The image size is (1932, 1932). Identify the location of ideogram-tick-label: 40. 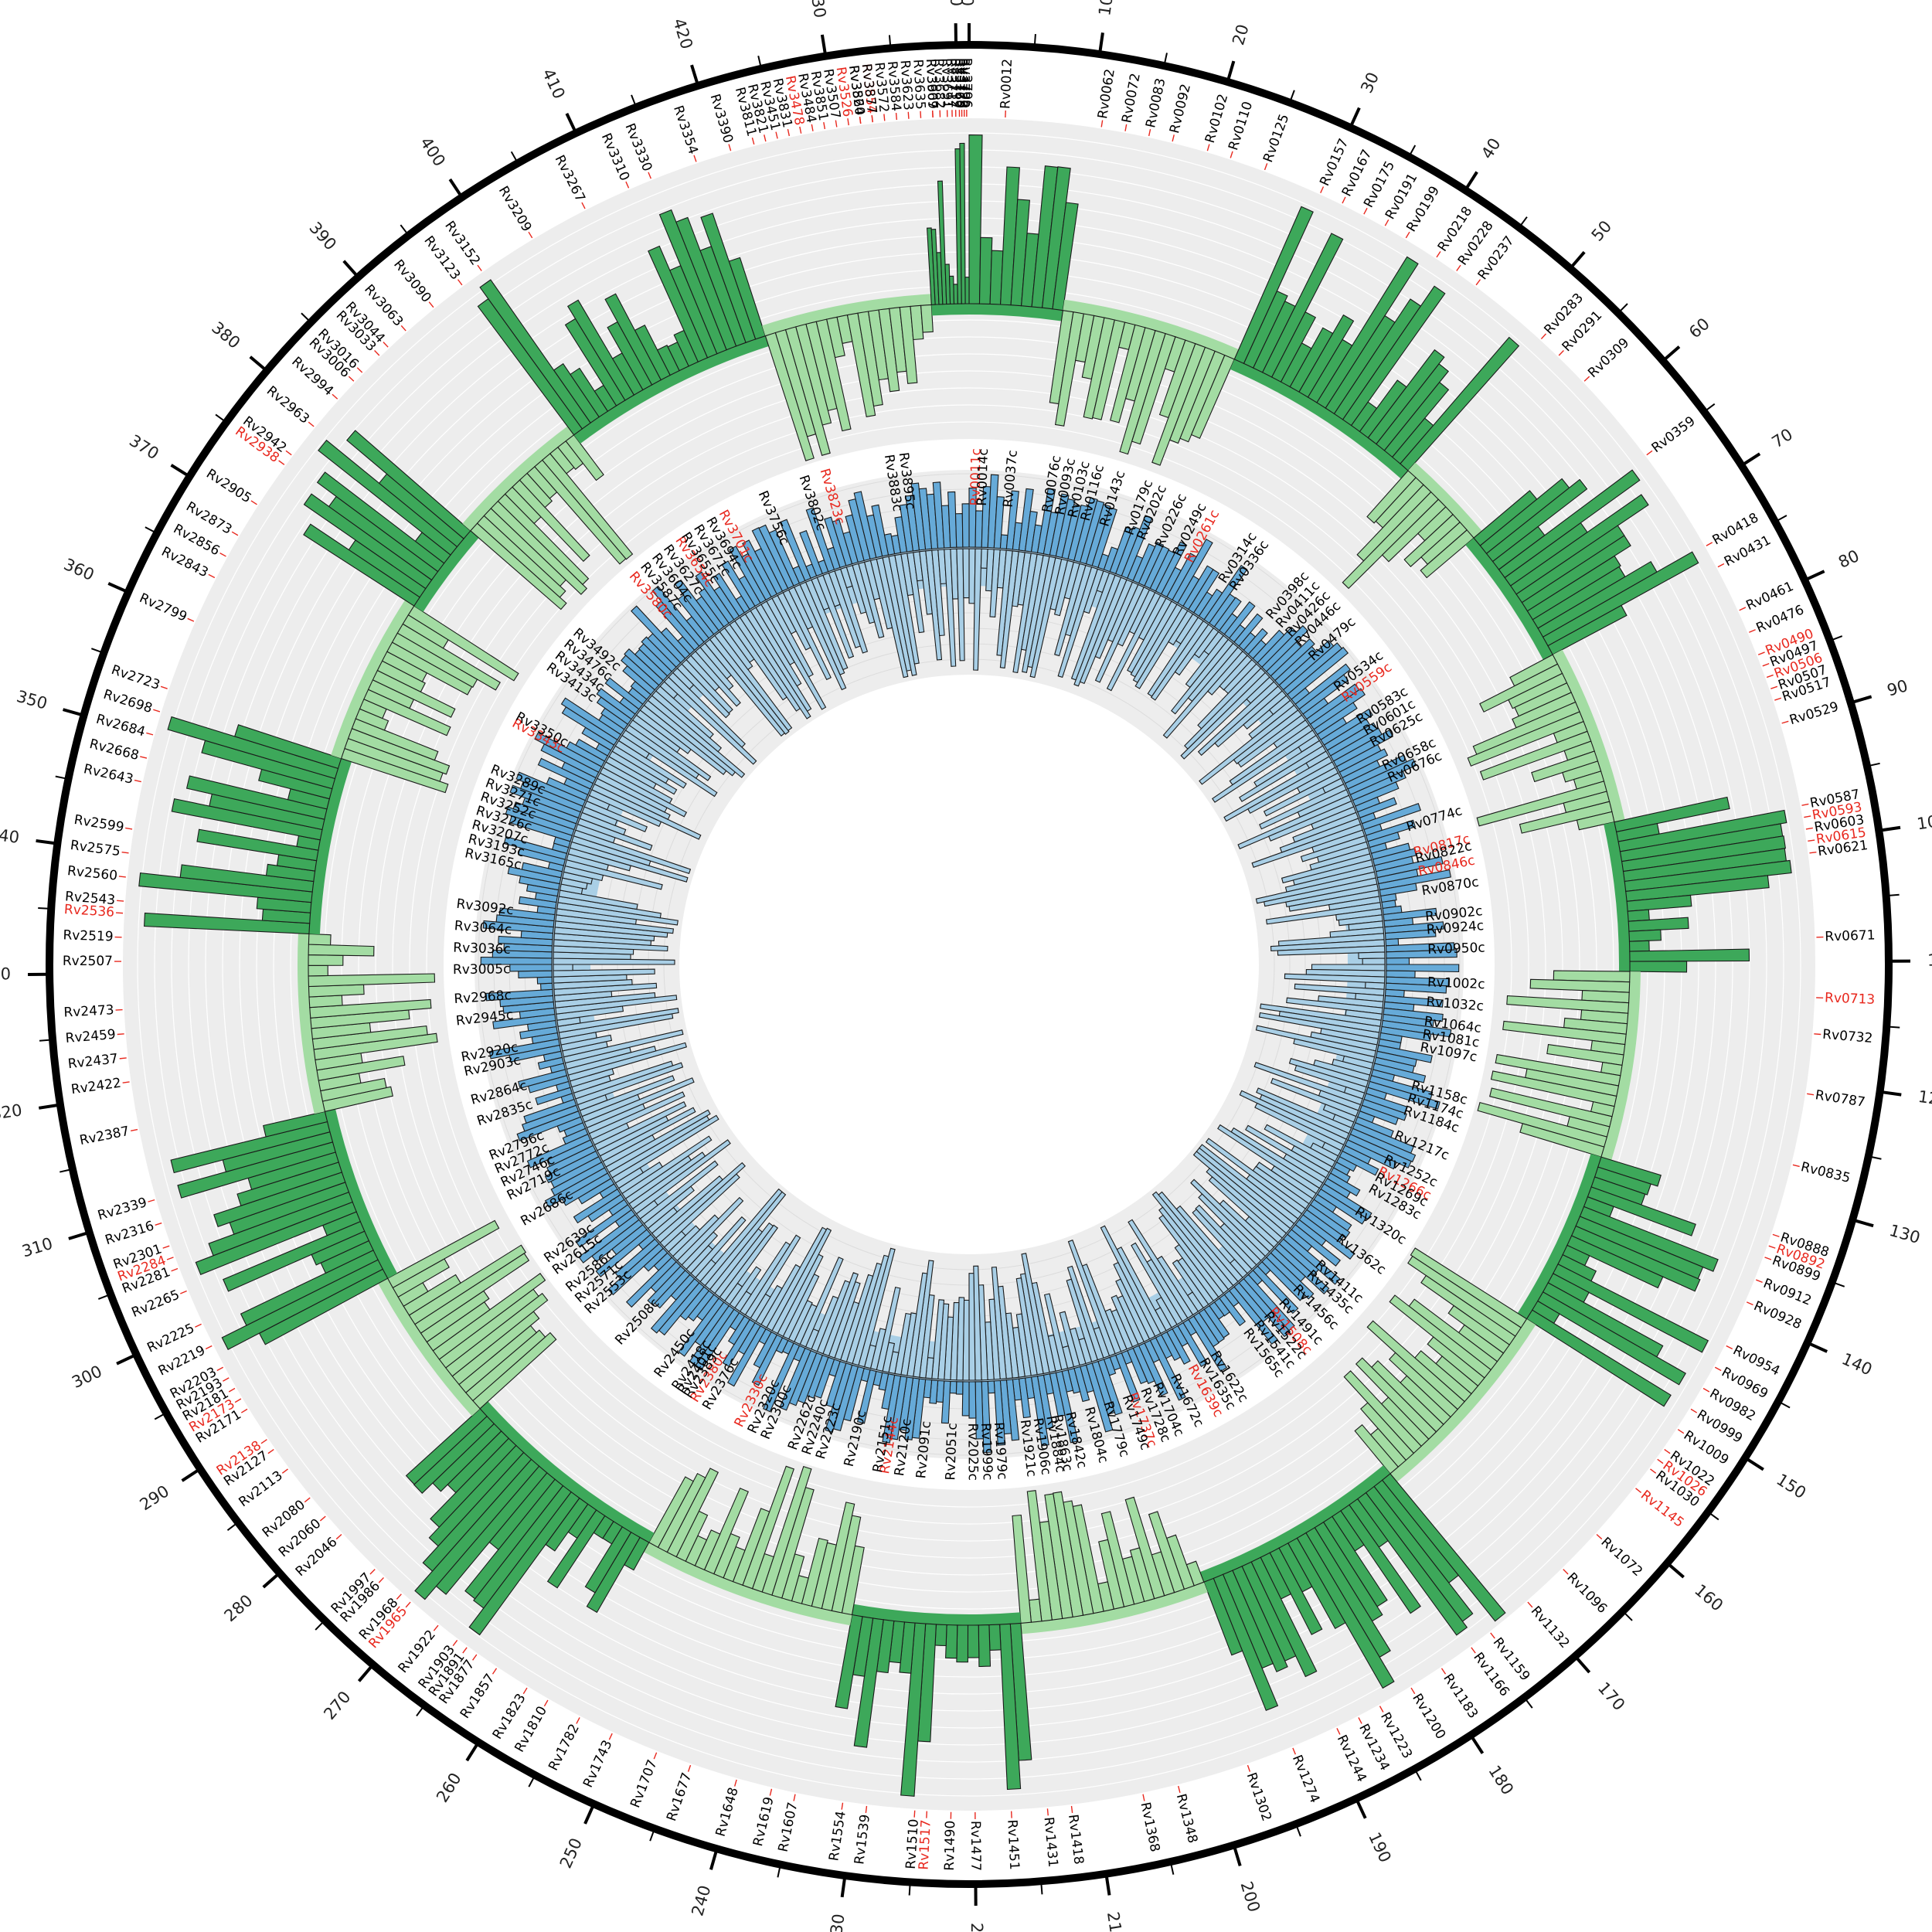
(1491, 148).